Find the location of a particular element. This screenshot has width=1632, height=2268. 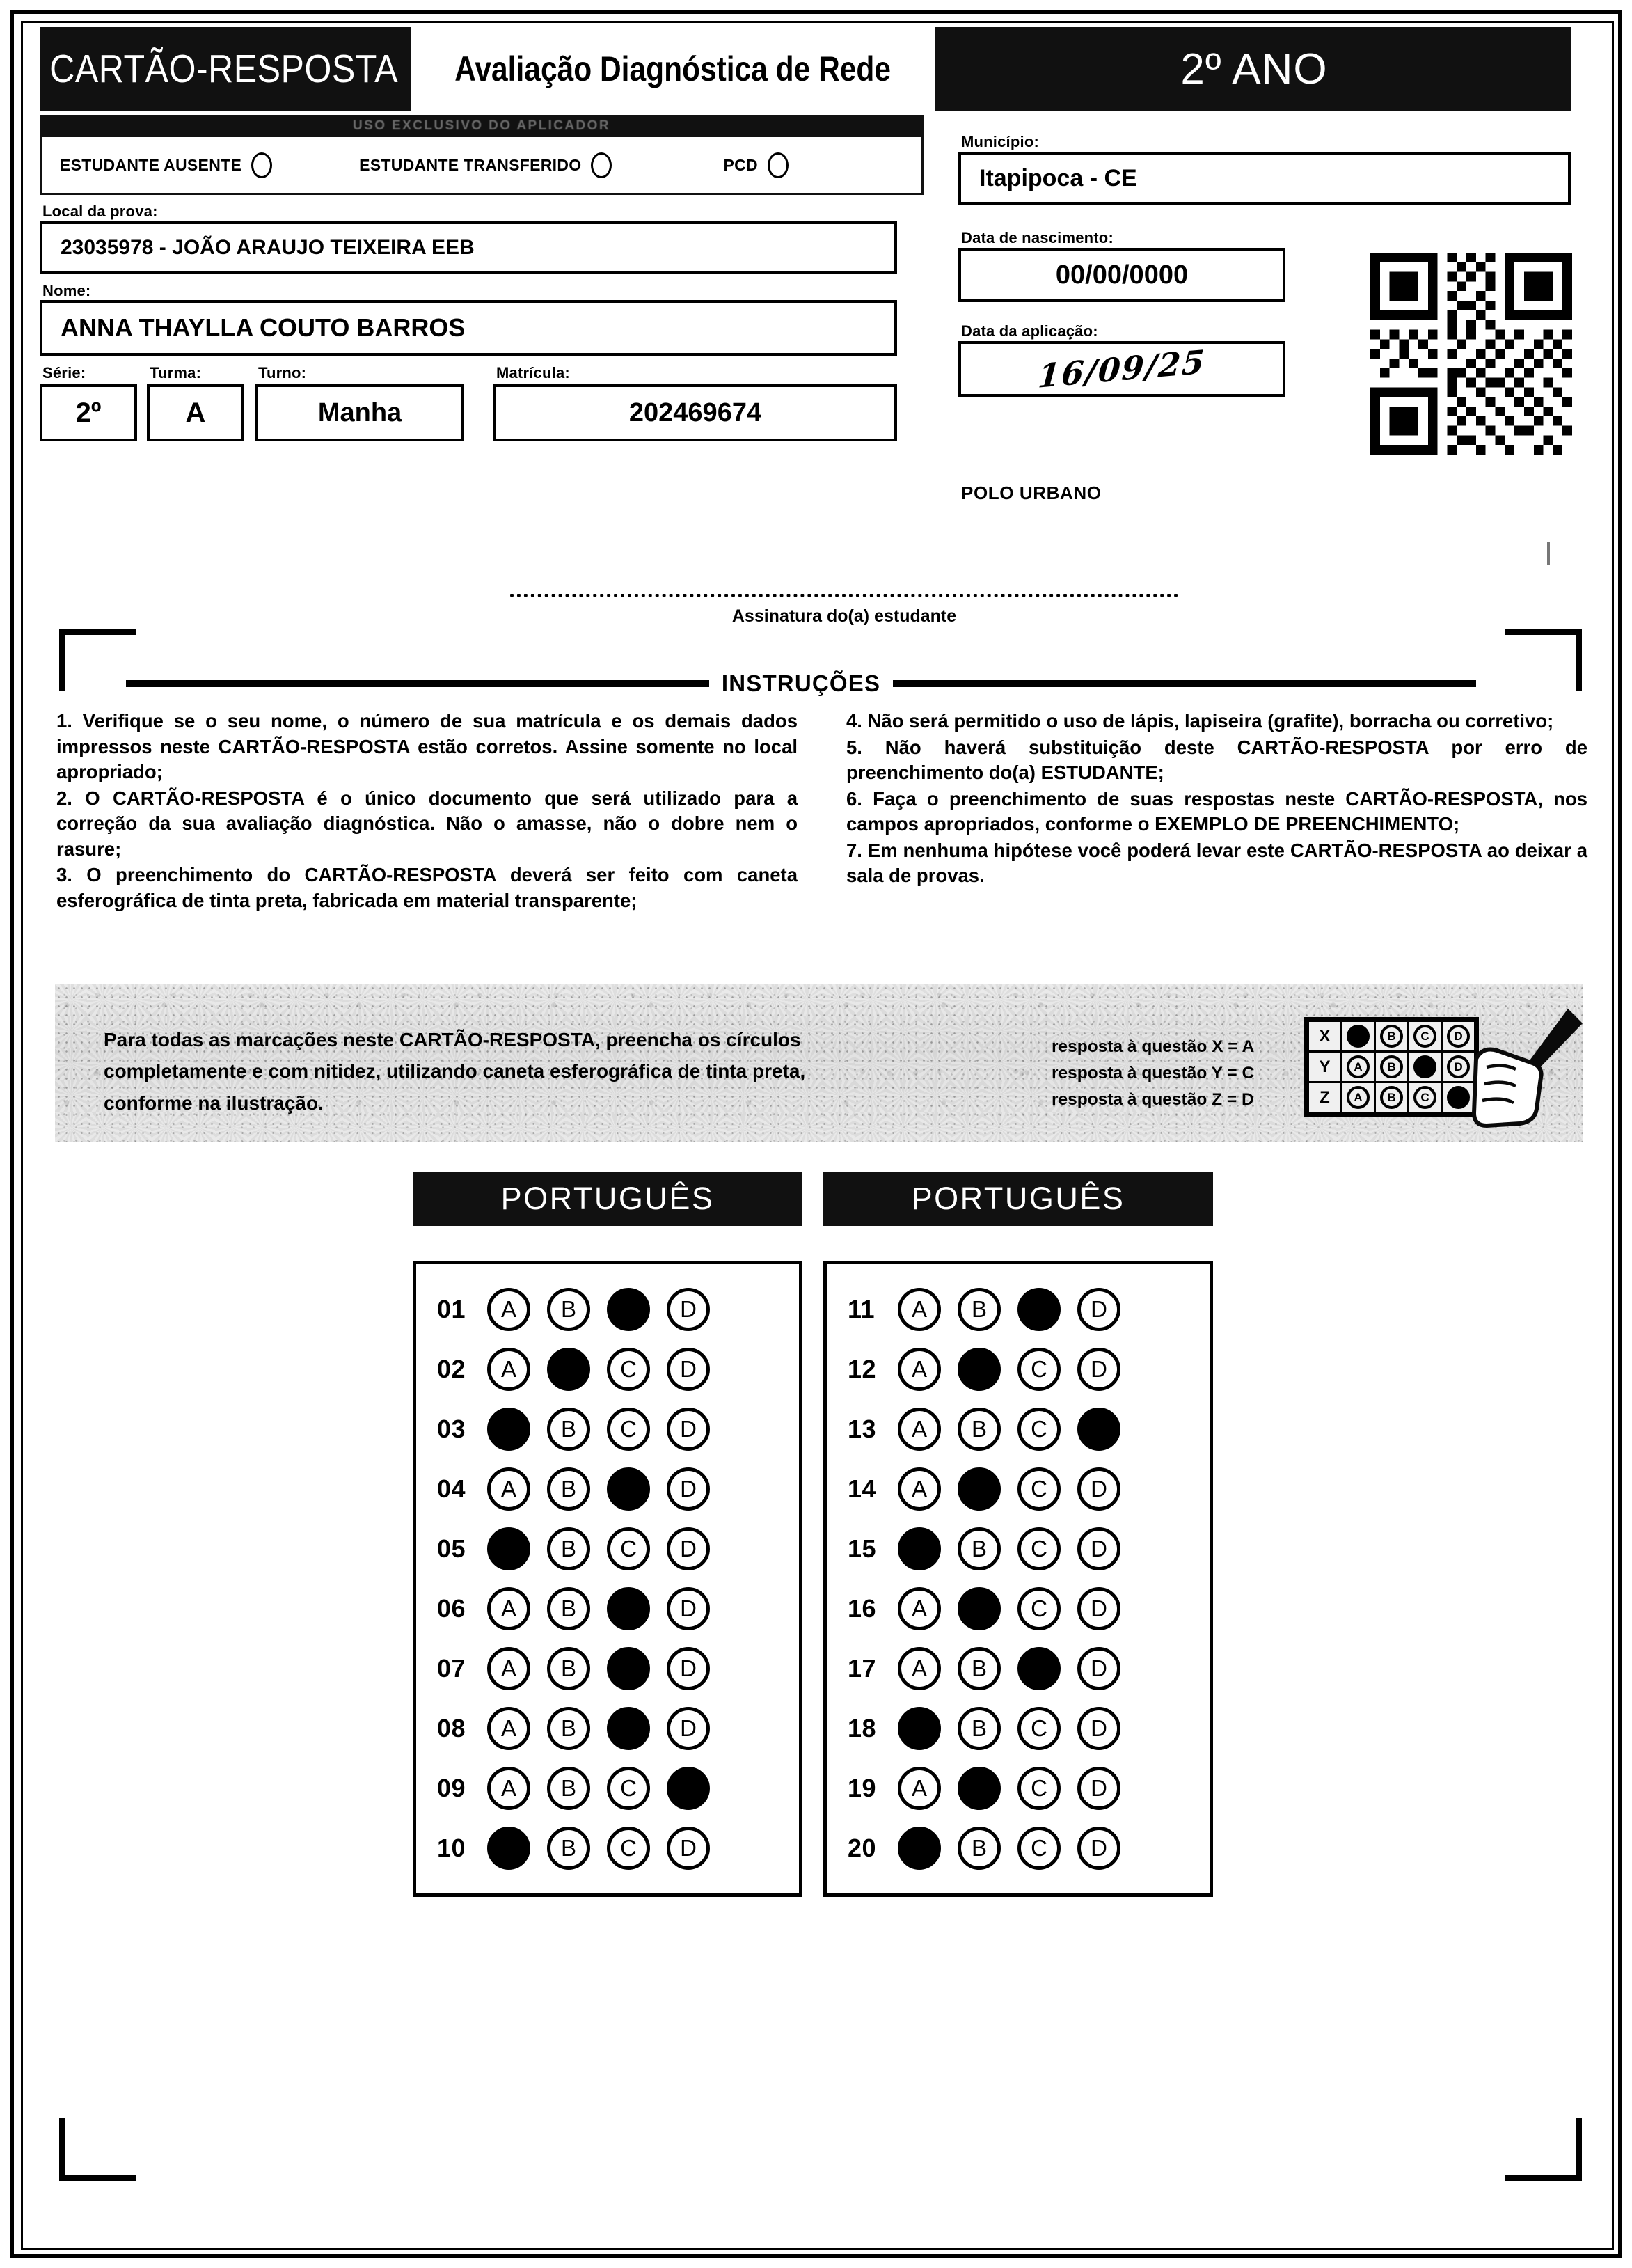

turno-field: Manha is located at coordinates (359, 413).